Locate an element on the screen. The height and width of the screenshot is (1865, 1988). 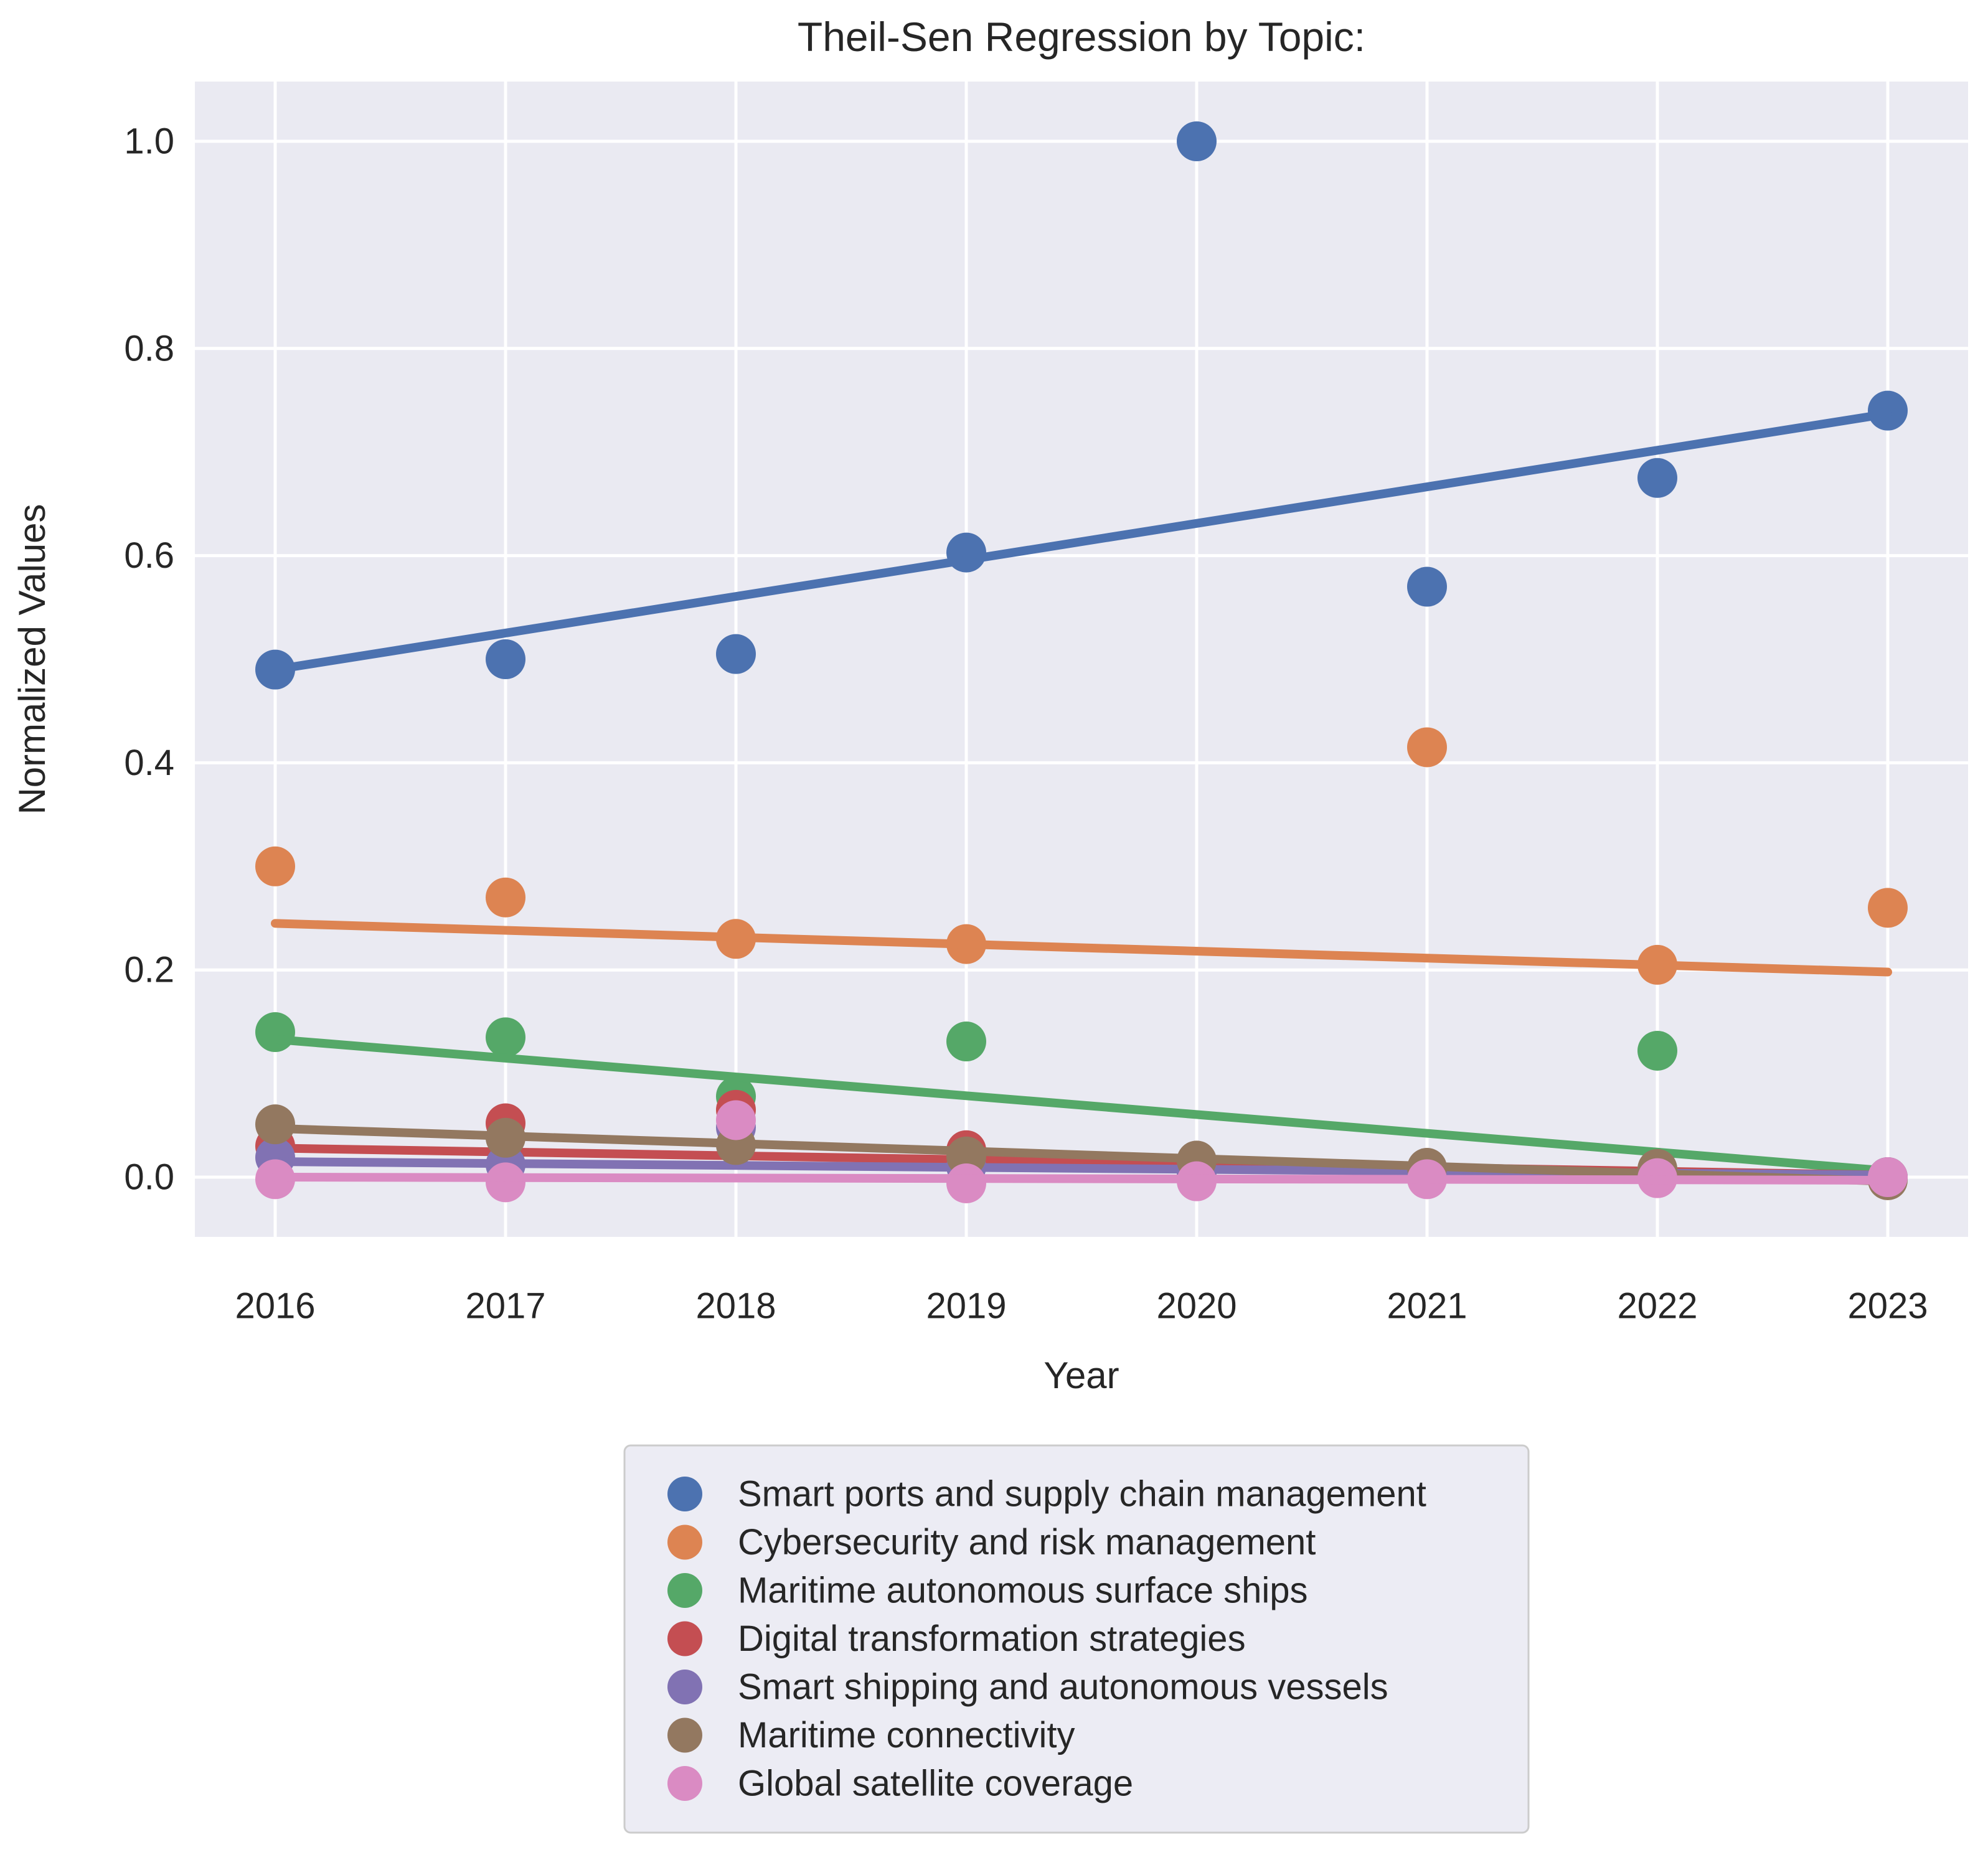
y-tick-label: 0.2 is located at coordinates (149, 970).